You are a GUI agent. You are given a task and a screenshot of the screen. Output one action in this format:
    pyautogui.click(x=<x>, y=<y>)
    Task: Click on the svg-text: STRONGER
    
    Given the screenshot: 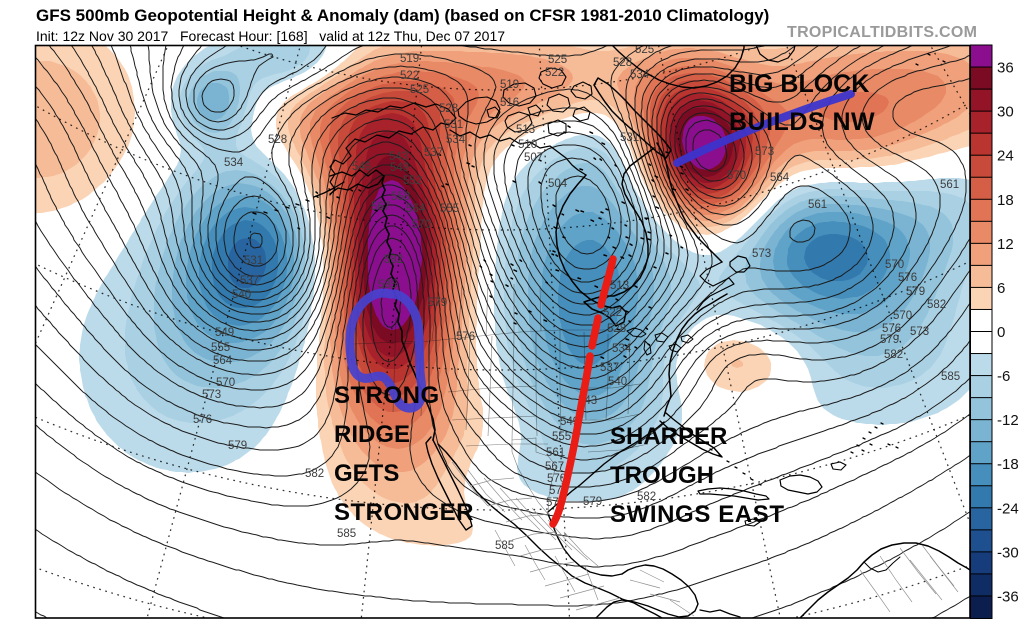 What is the action you would take?
    pyautogui.click(x=404, y=512)
    